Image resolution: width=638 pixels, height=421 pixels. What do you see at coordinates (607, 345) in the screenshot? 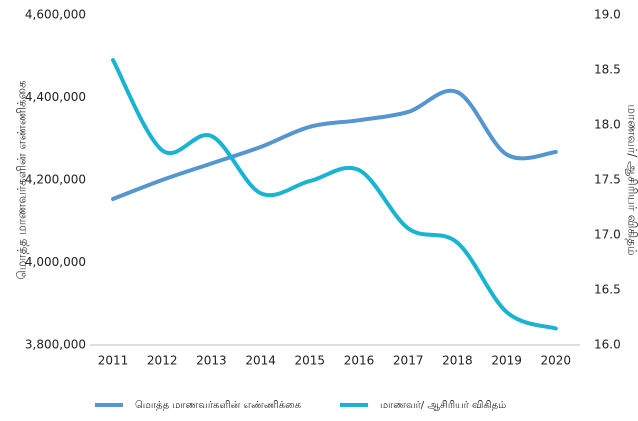
I see `y2-tick-label: 16.0` at bounding box center [607, 345].